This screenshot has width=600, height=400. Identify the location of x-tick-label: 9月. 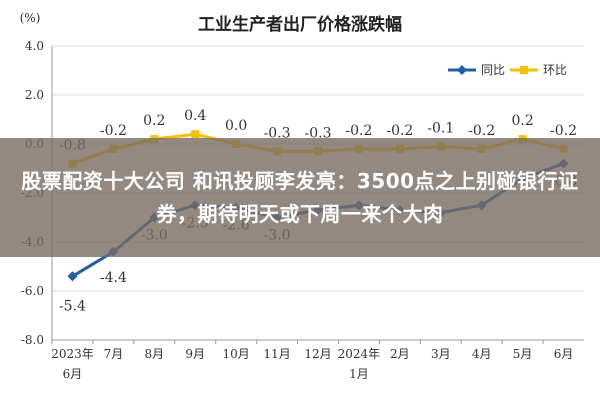
(195, 354).